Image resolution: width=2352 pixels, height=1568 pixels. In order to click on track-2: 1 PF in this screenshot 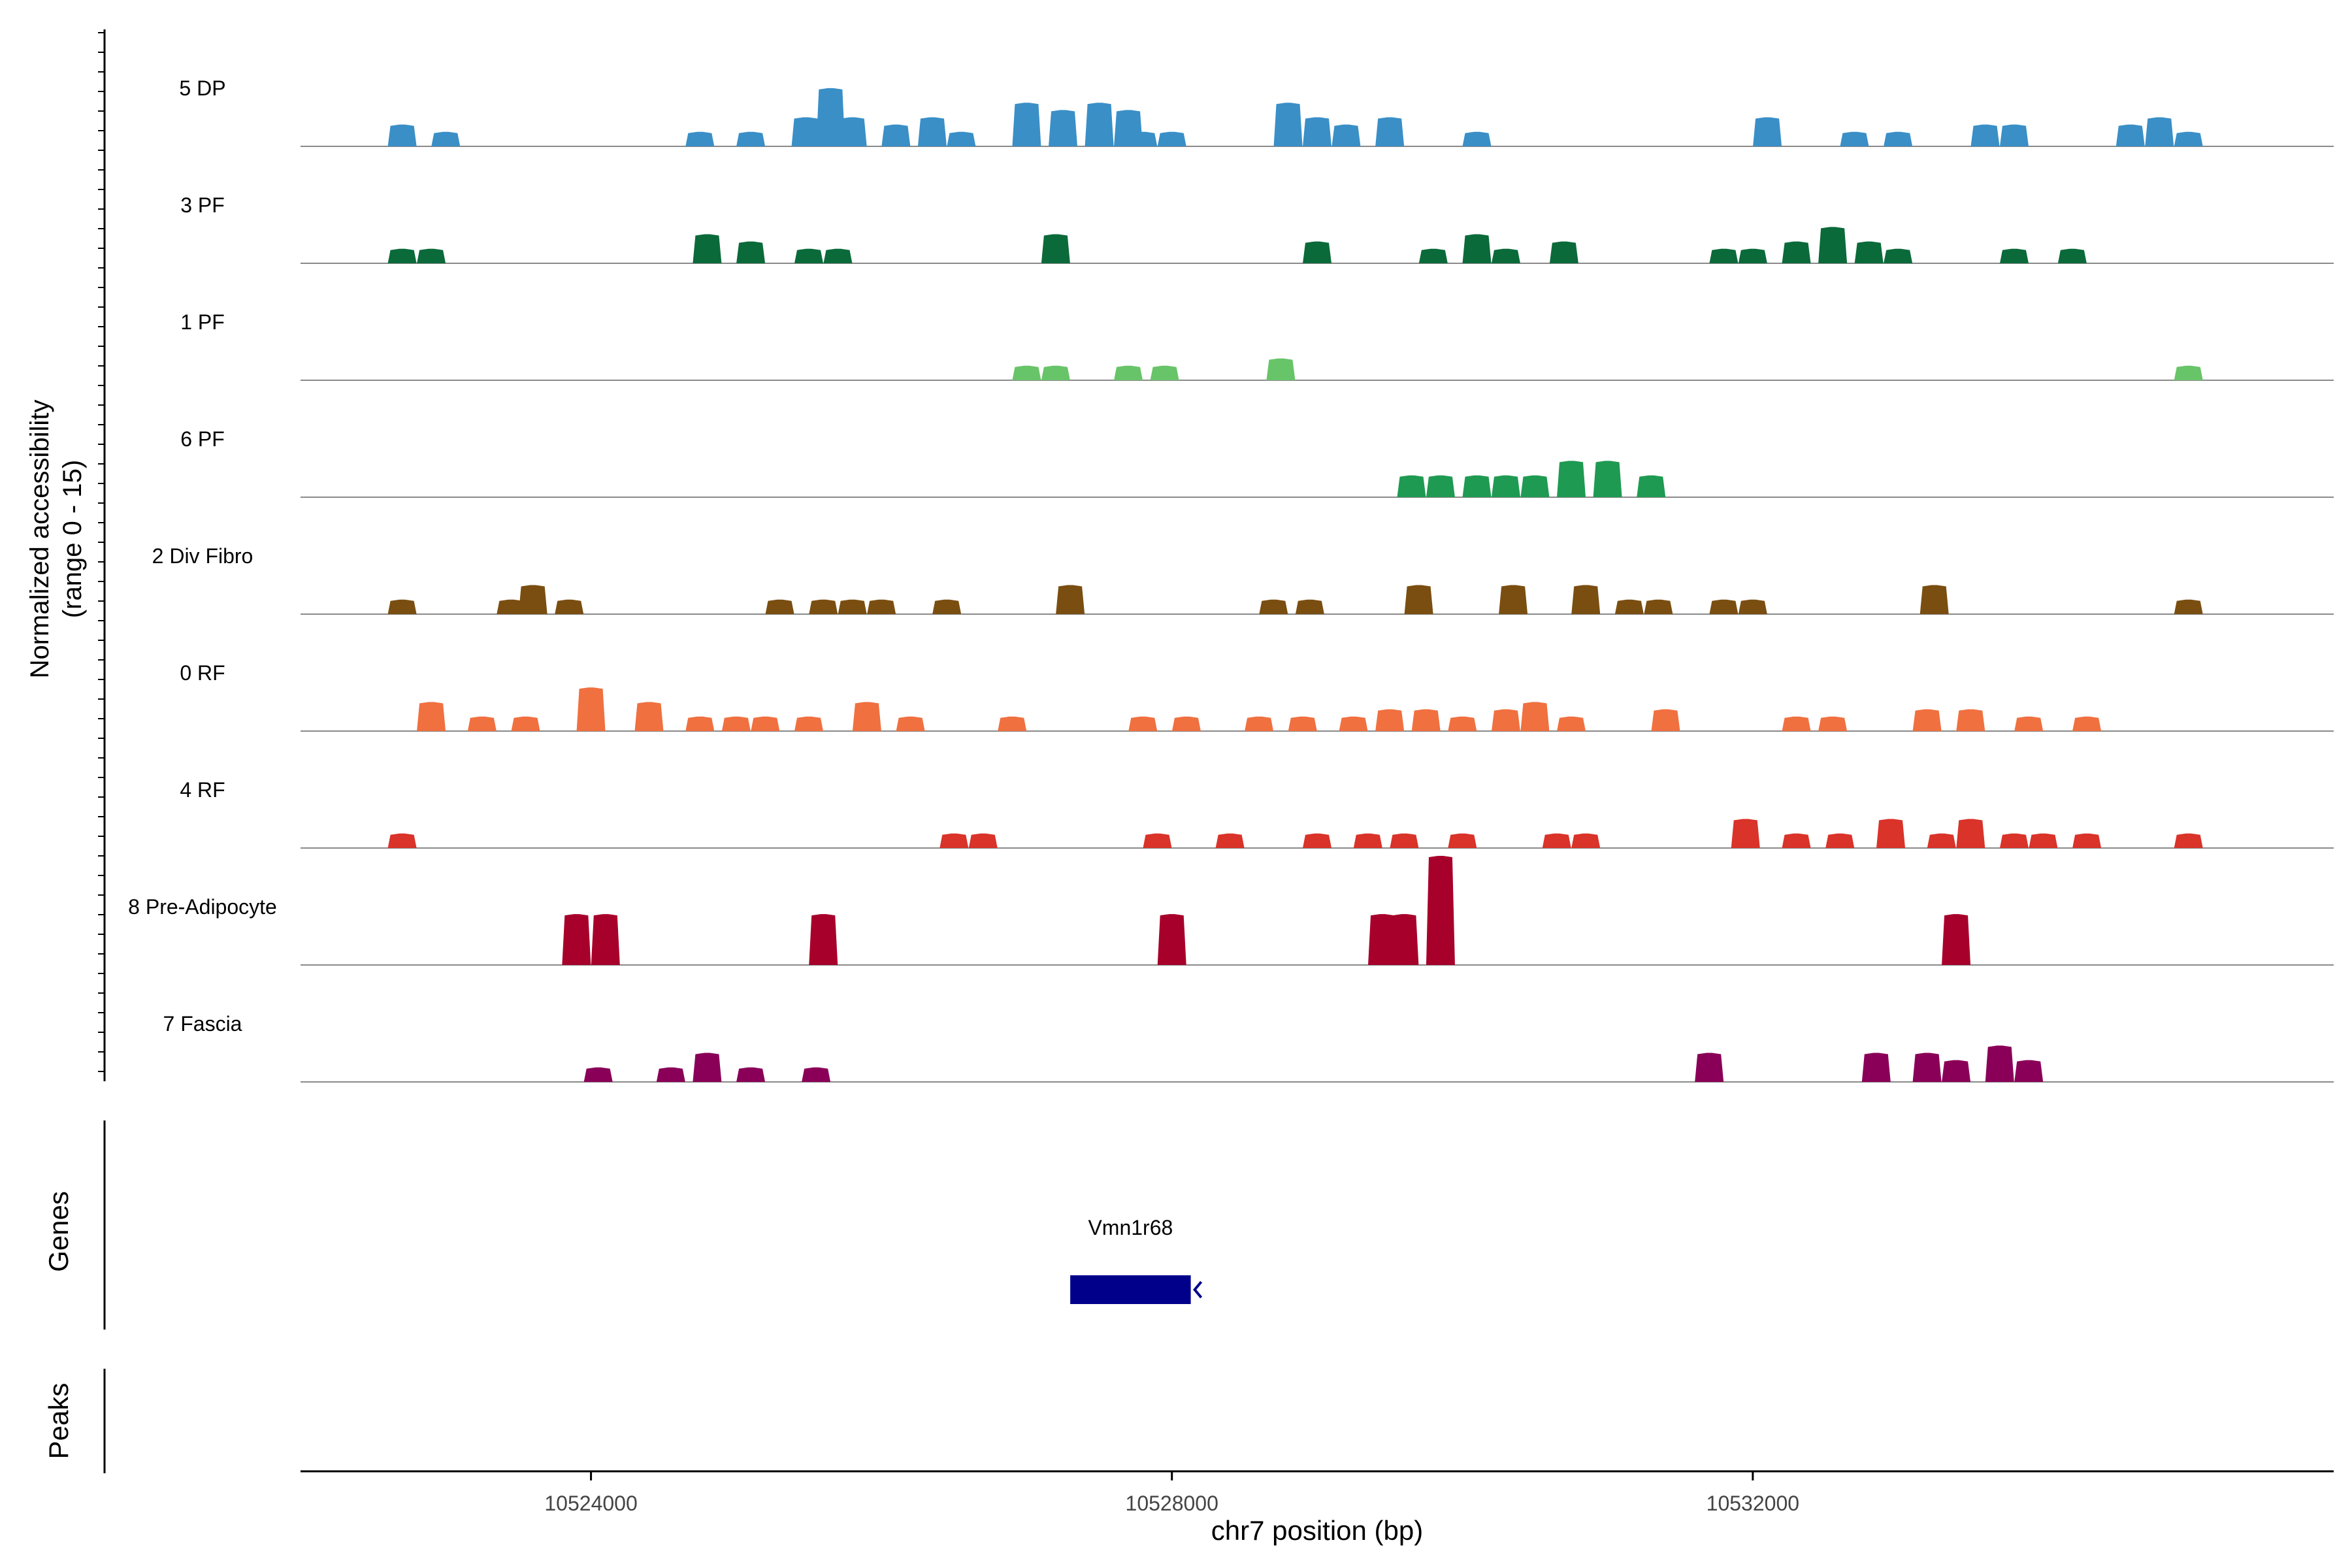, I will do `click(1257, 345)`.